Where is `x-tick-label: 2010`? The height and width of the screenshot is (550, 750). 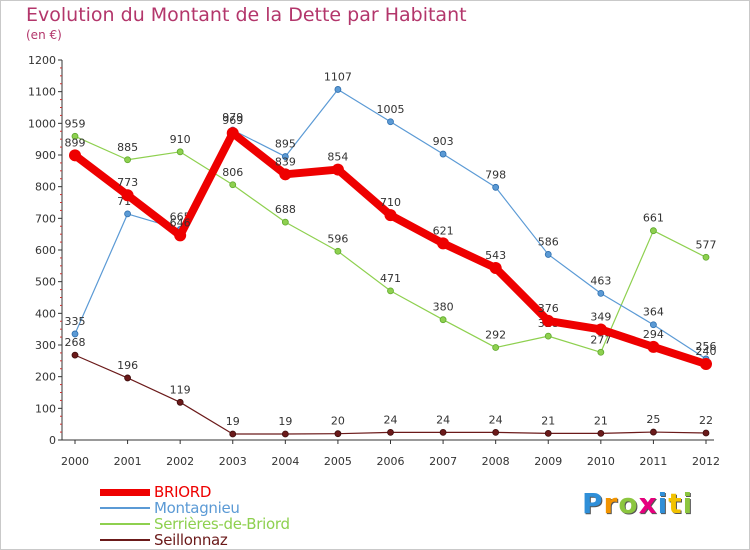
x-tick-label: 2010 is located at coordinates (601, 461).